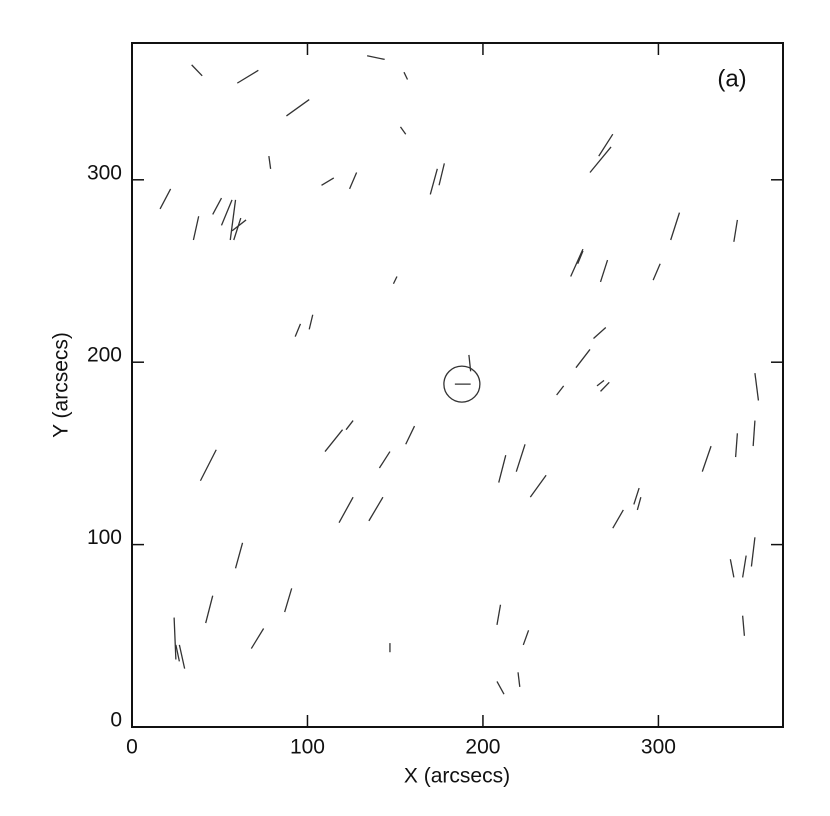 This screenshot has height=816, width=830. I want to click on y-axis-title: Y (arcsecs), so click(61, 385).